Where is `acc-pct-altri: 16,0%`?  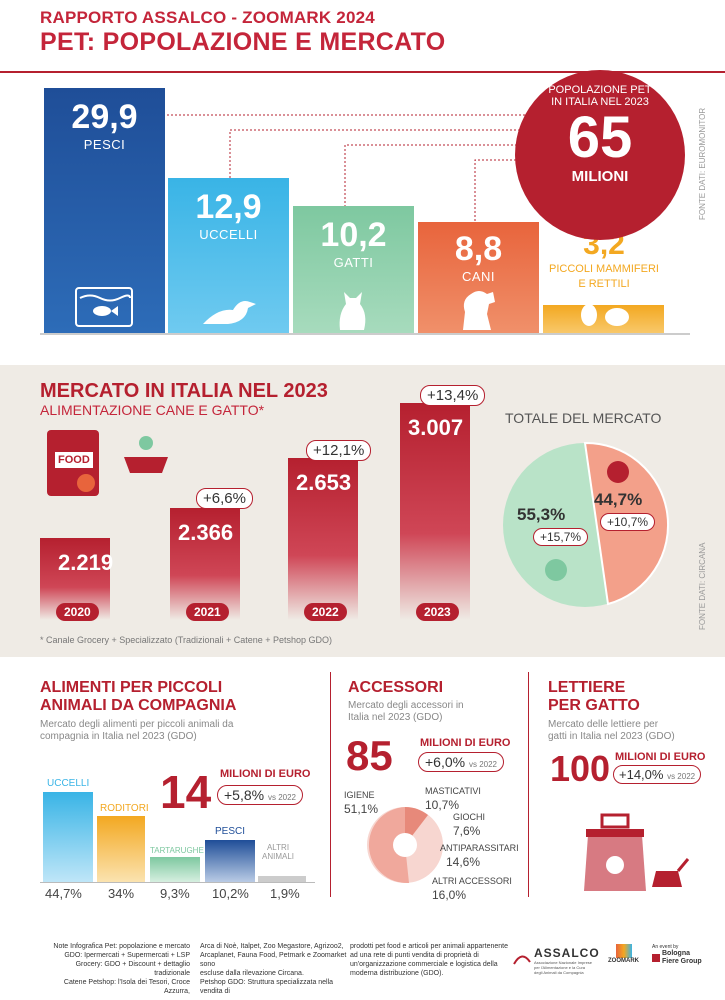
acc-pct-altri: 16,0% is located at coordinates (449, 895).